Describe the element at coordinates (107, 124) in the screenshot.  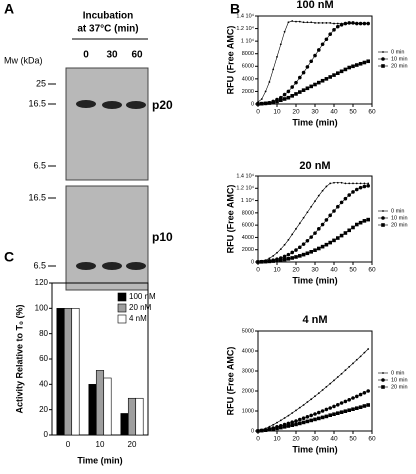
I see `blot-top` at that location.